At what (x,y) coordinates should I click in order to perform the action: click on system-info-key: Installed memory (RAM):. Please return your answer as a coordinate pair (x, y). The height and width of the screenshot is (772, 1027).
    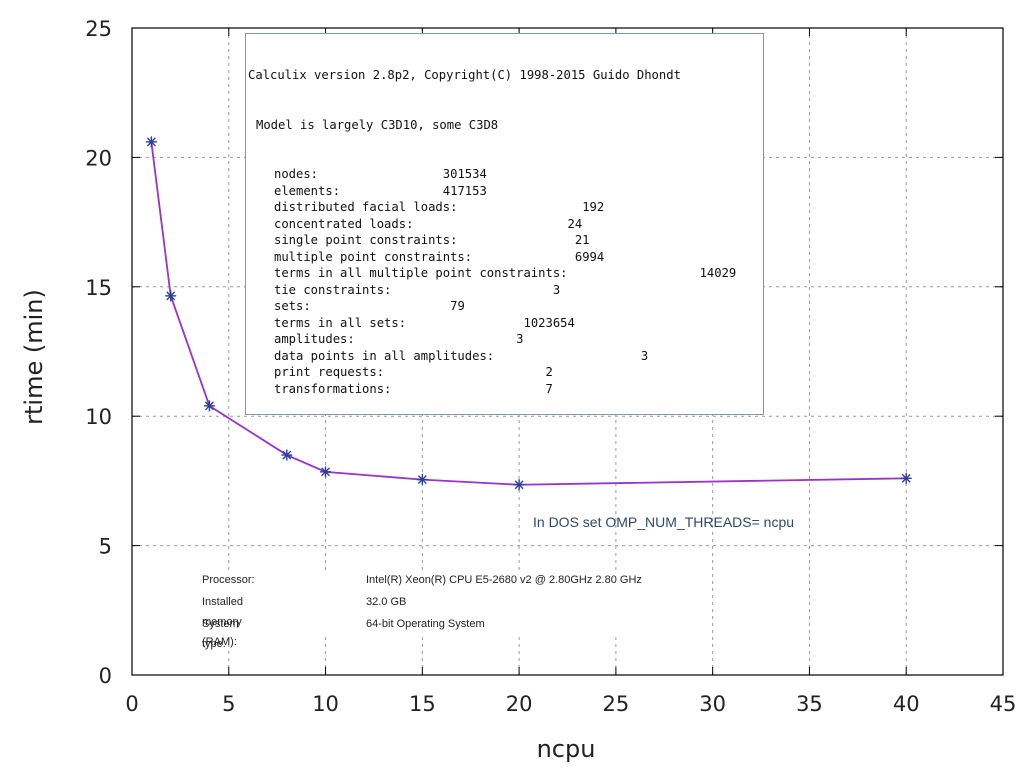
    Looking at the image, I should click on (222, 622).